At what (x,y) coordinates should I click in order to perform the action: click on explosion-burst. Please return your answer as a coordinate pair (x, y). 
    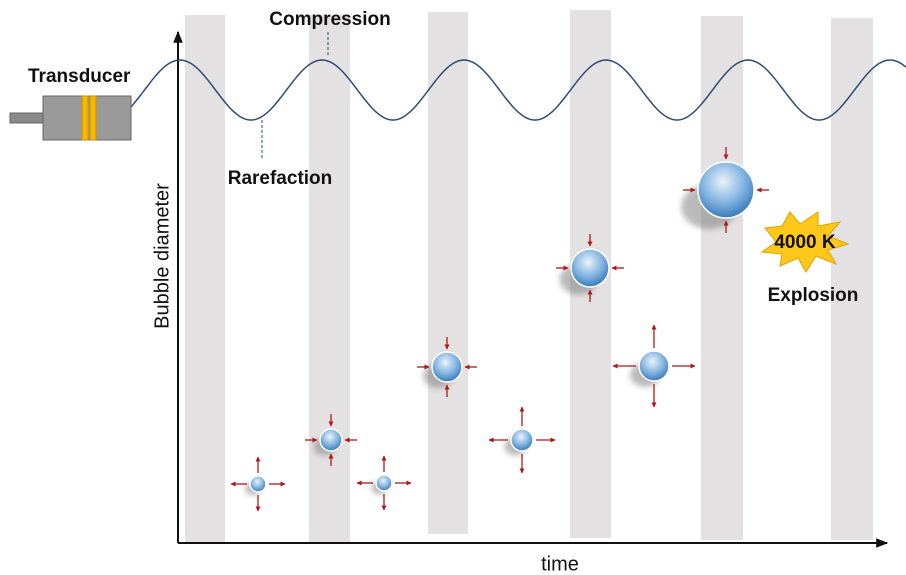
    Looking at the image, I should click on (805, 242).